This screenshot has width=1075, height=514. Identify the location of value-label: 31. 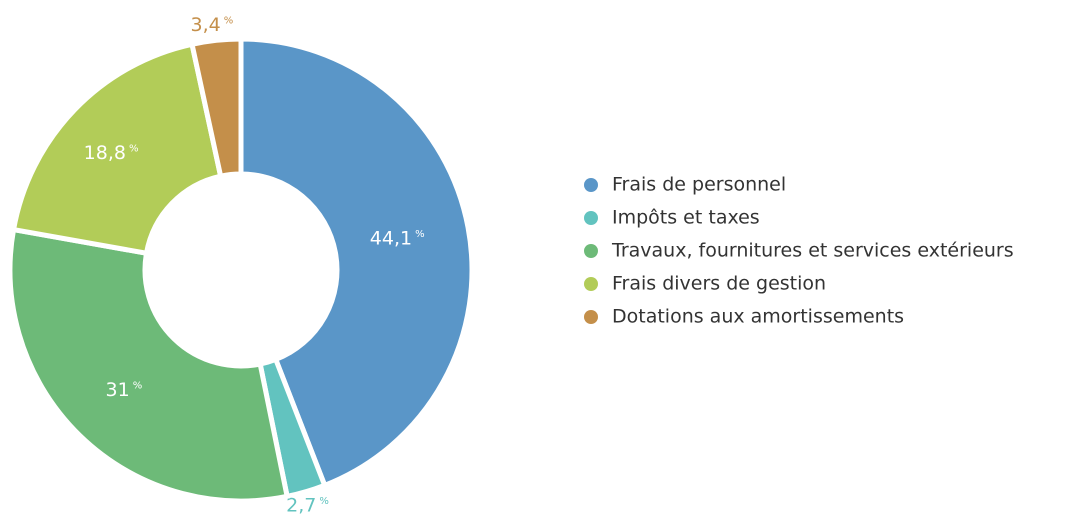
(118, 390).